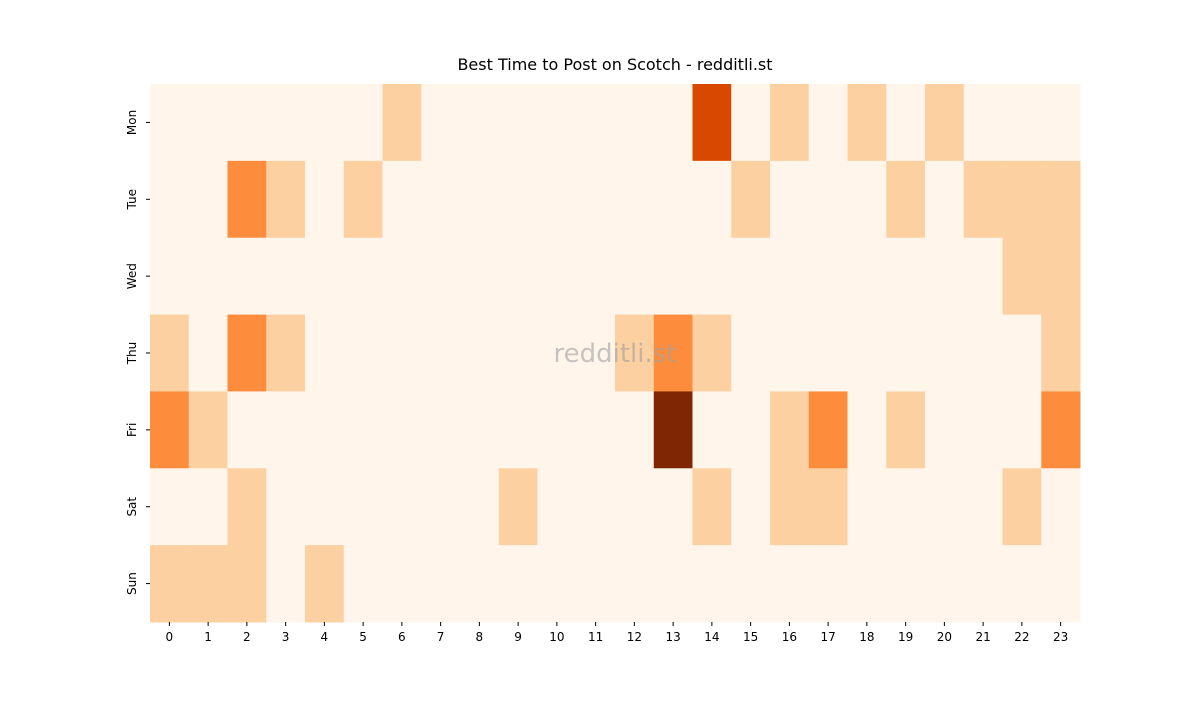  What do you see at coordinates (1021, 637) in the screenshot?
I see `x-tick-label: 22` at bounding box center [1021, 637].